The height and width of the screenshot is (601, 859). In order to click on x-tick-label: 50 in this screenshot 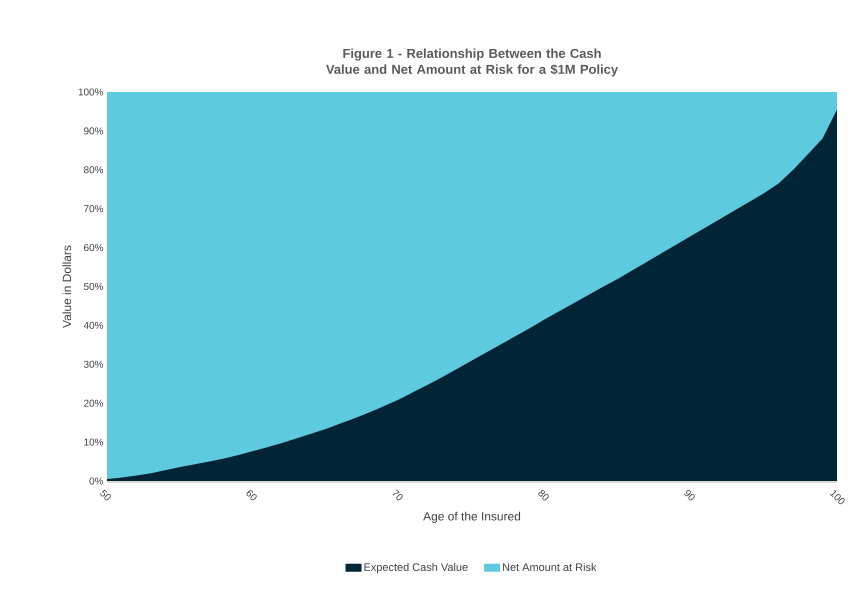, I will do `click(105, 494)`.